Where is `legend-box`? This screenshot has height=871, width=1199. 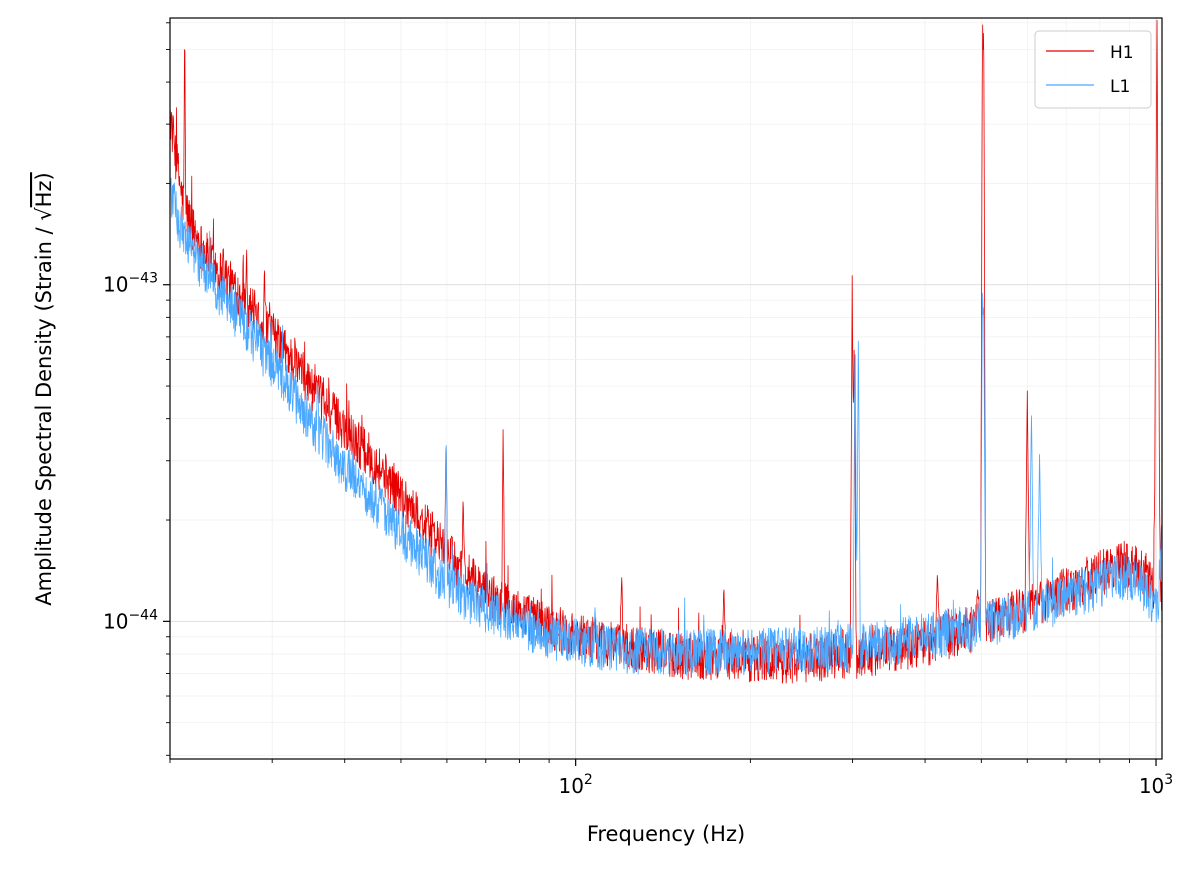 legend-box is located at coordinates (1093, 69).